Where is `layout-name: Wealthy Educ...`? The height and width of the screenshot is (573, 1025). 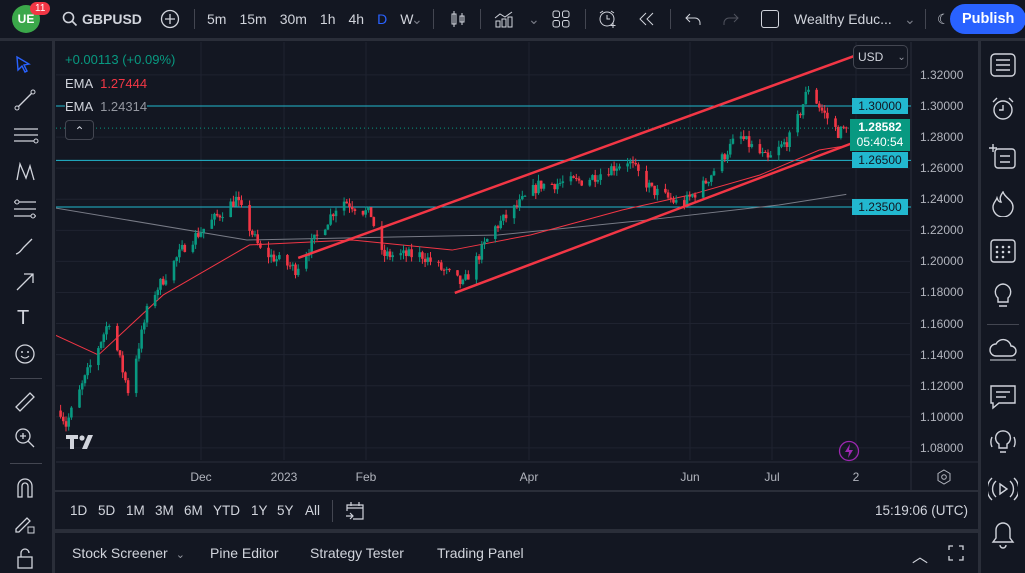
layout-name: Wealthy Educ... is located at coordinates (843, 19).